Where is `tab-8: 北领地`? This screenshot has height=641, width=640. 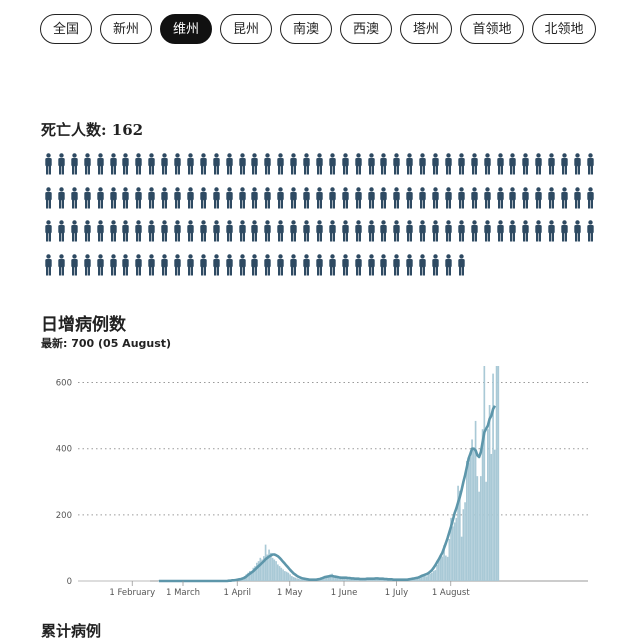
tab-8: 北领地 is located at coordinates (564, 29).